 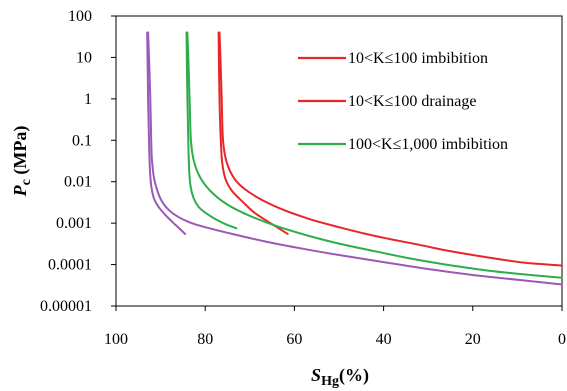 What do you see at coordinates (66, 306) in the screenshot?
I see `y-tick-label: 0.00001` at bounding box center [66, 306].